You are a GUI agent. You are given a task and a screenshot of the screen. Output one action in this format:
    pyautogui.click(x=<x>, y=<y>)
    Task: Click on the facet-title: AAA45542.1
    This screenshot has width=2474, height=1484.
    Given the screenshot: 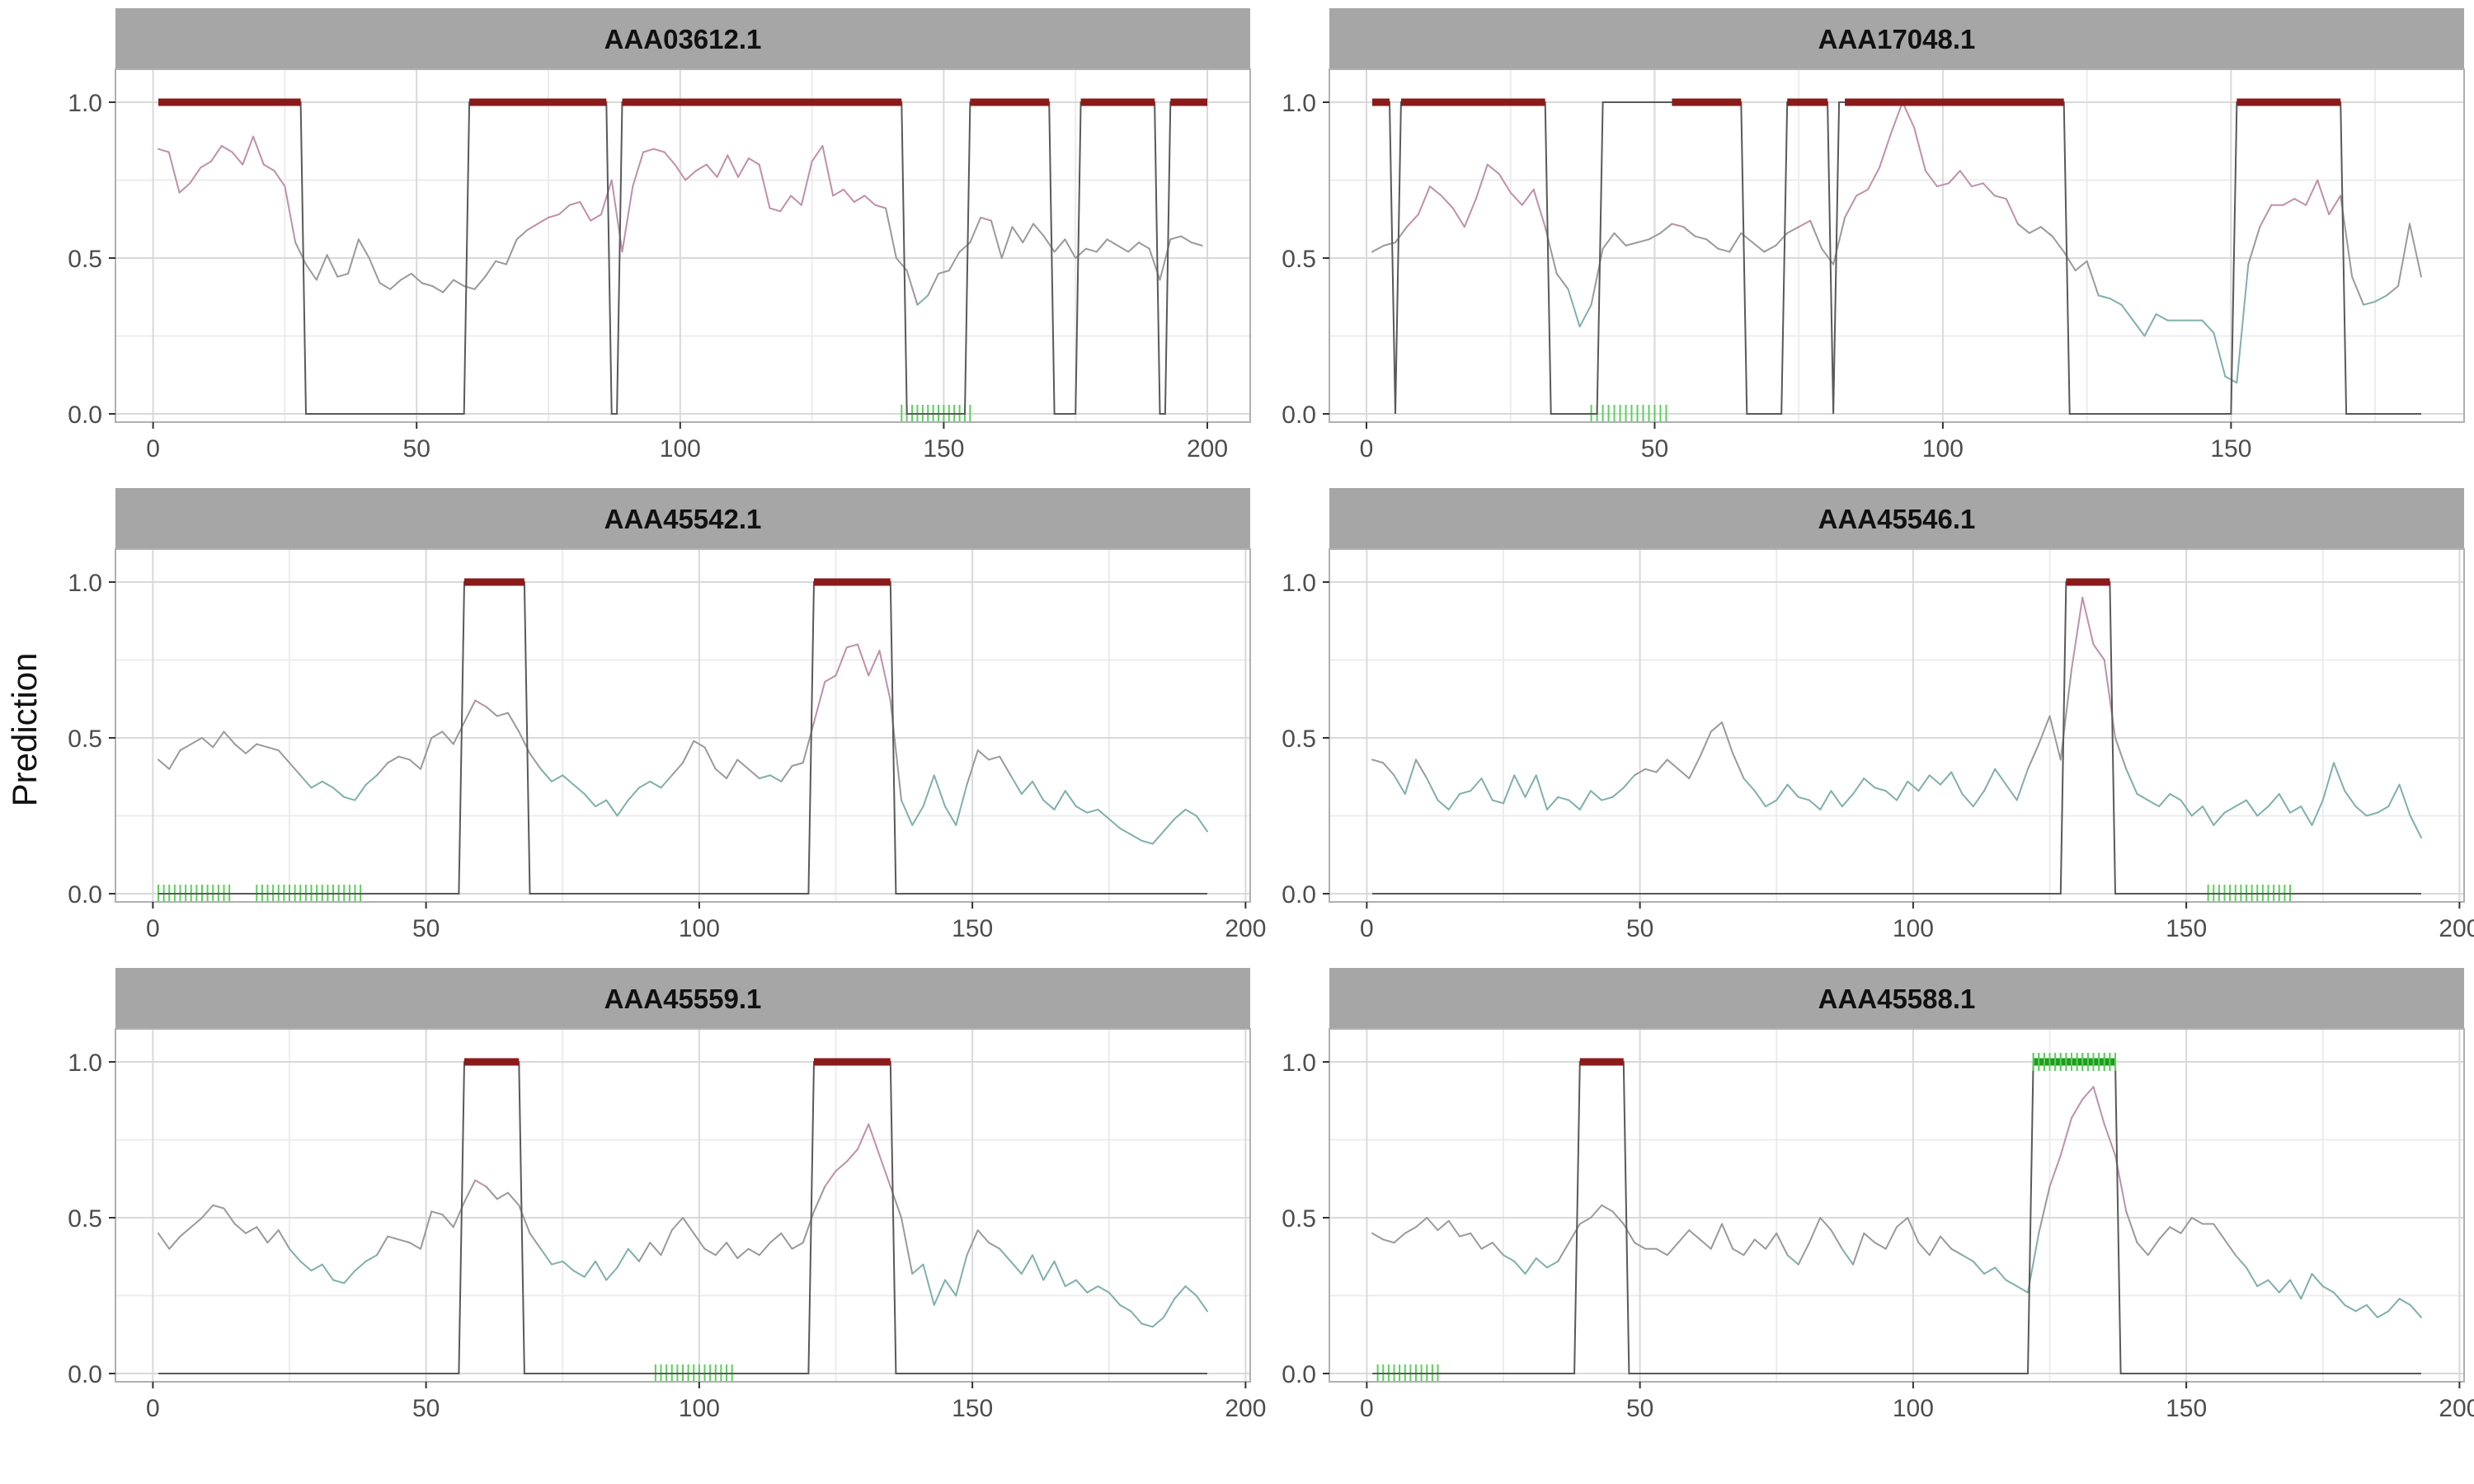 What is the action you would take?
    pyautogui.click(x=683, y=519)
    